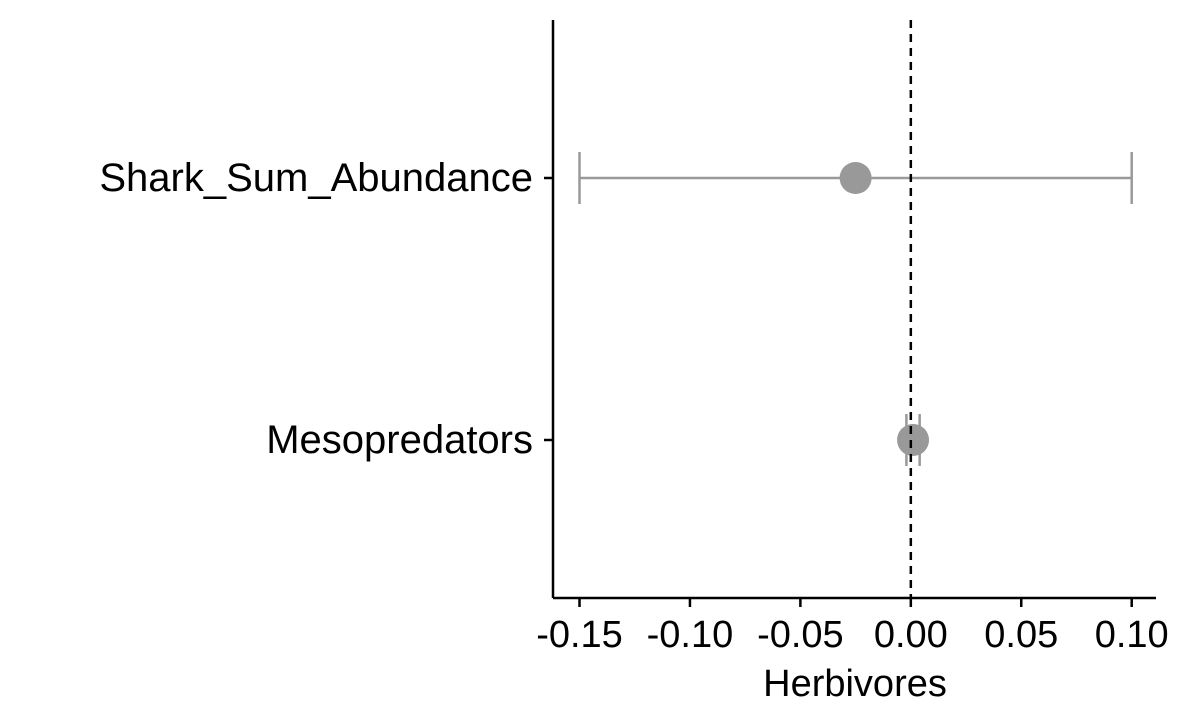 This screenshot has width=1178, height=728. What do you see at coordinates (690, 635) in the screenshot?
I see `x-tick-label: -0.10` at bounding box center [690, 635].